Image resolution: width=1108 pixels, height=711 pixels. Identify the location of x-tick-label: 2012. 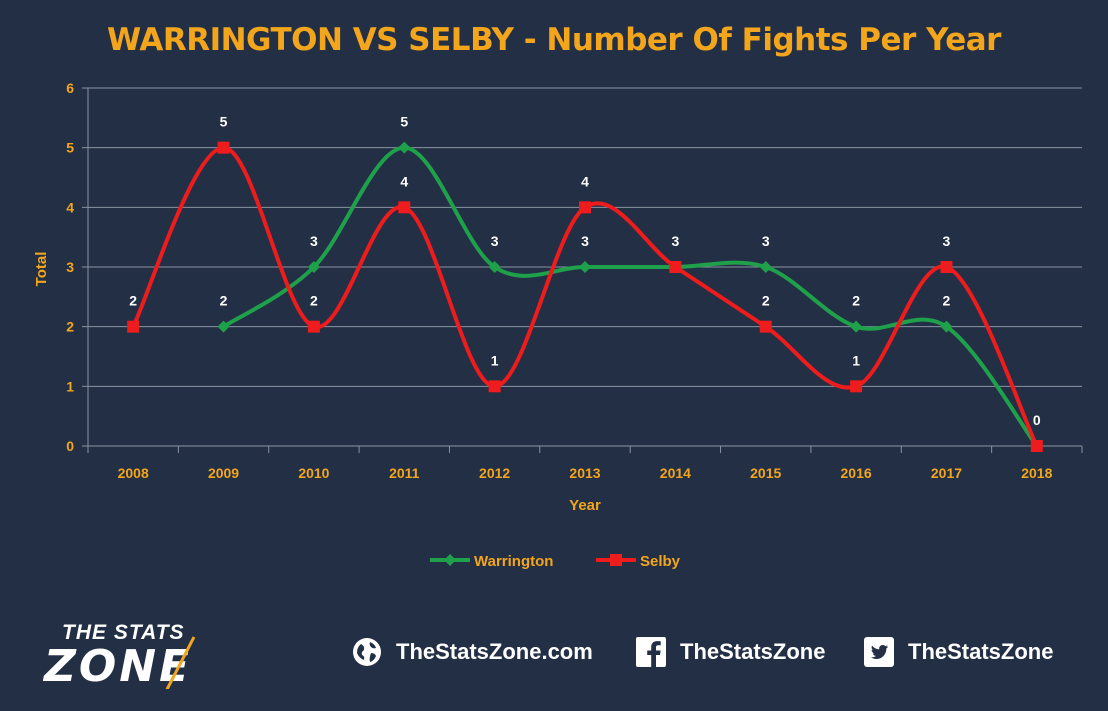
(494, 473).